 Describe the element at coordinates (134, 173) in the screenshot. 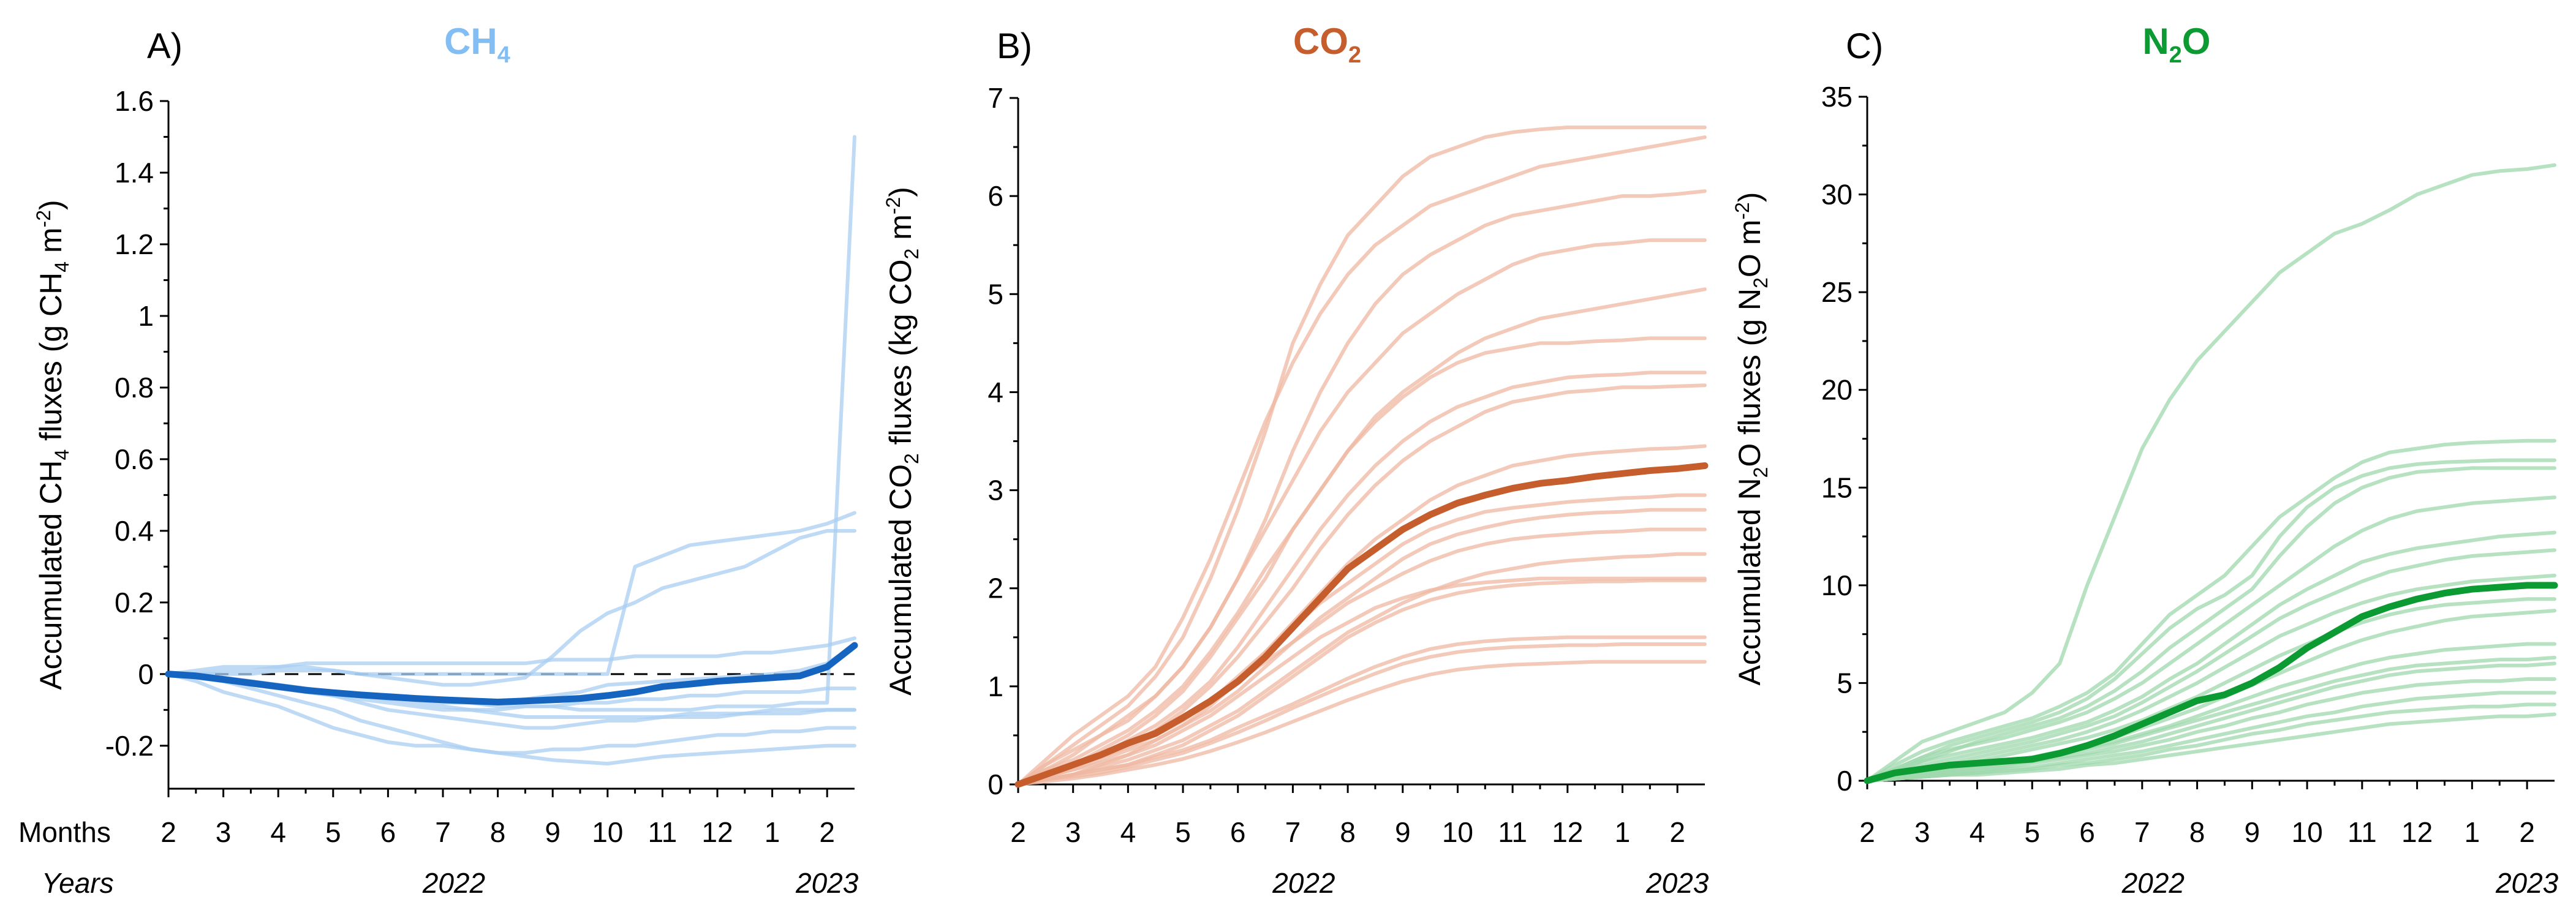

I see `y-tick-label: 1.4` at that location.